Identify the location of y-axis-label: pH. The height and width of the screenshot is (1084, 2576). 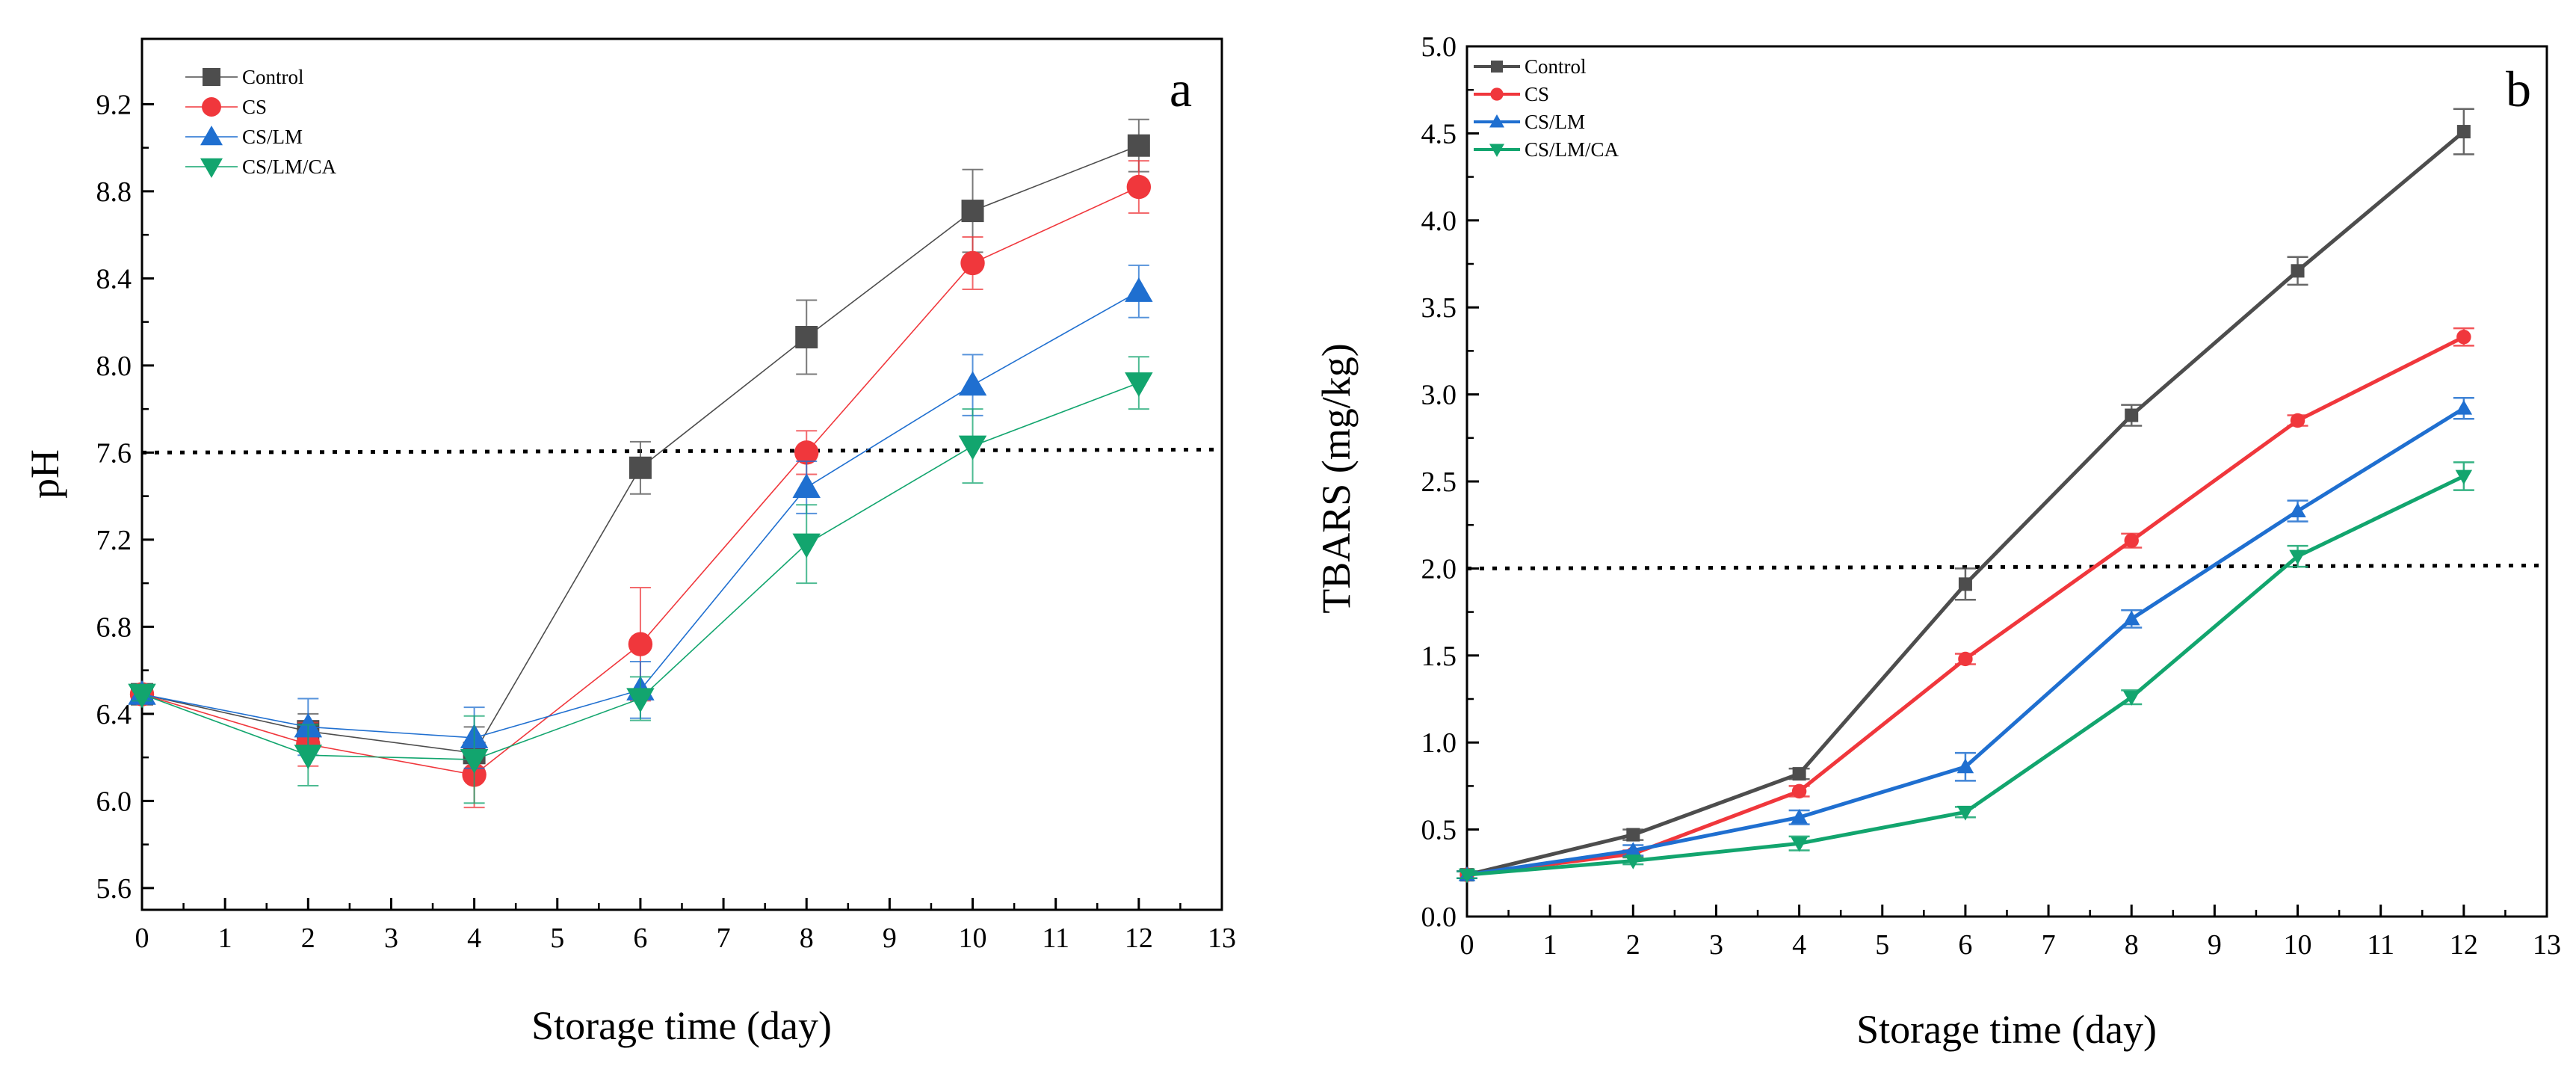
(44, 474).